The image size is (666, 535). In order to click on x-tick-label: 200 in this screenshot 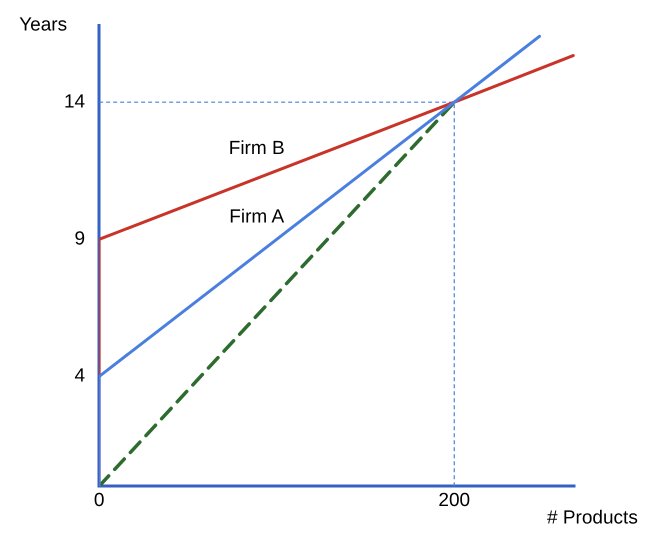, I will do `click(454, 500)`.